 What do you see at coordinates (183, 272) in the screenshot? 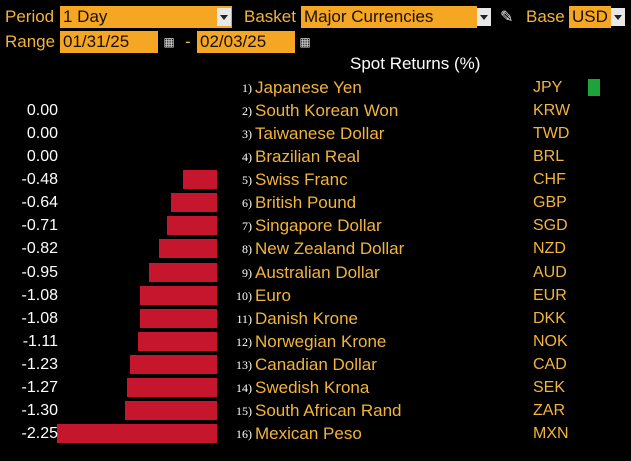
I see `bar-aud` at bounding box center [183, 272].